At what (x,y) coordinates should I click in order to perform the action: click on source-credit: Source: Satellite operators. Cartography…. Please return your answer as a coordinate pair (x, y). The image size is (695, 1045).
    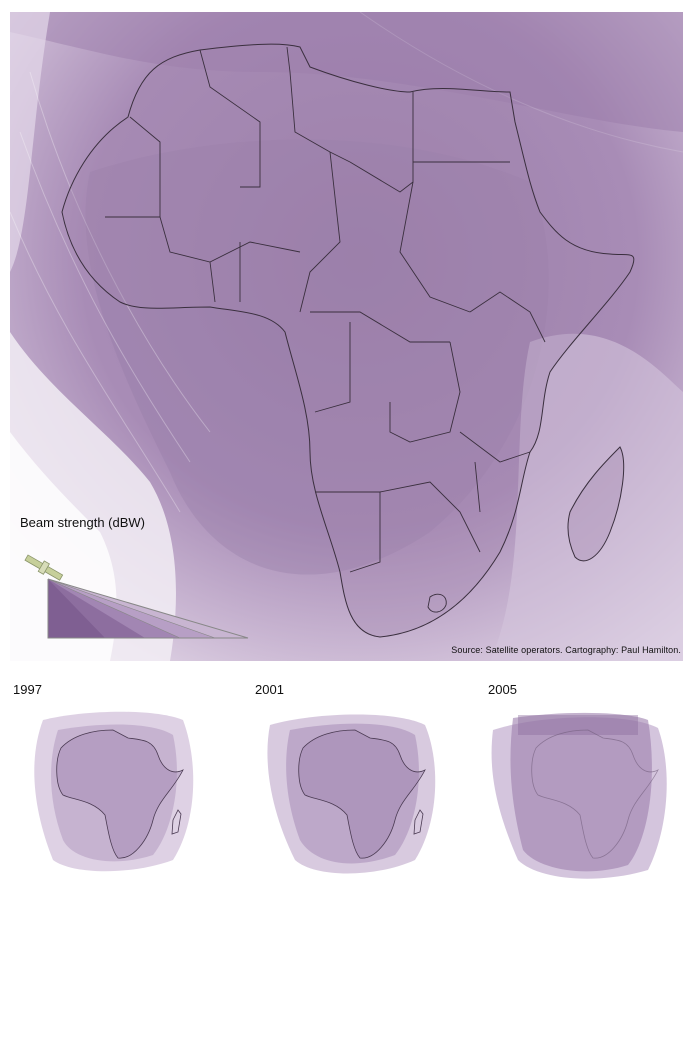
    Looking at the image, I should click on (566, 650).